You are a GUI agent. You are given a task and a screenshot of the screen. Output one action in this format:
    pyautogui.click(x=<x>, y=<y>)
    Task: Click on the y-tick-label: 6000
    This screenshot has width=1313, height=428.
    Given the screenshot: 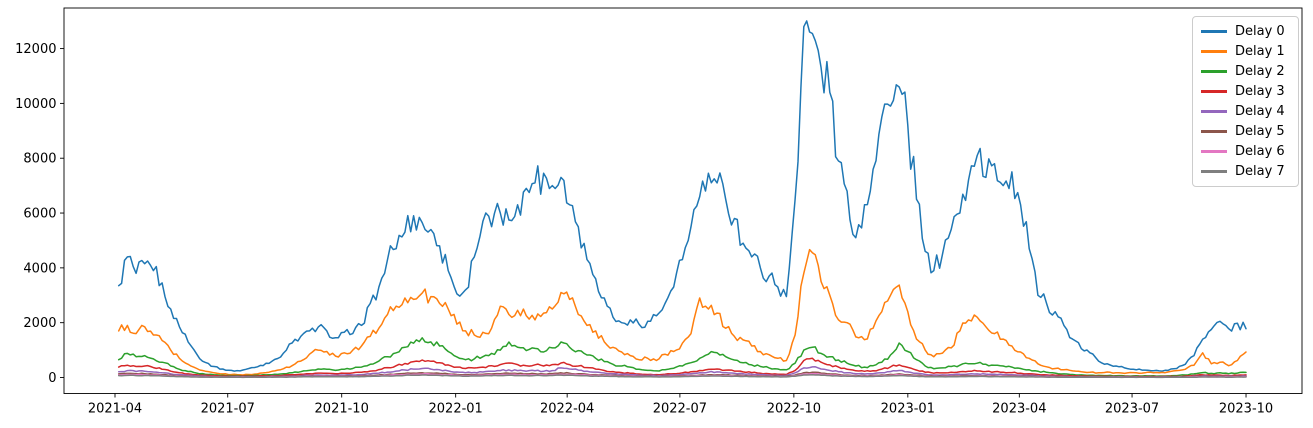 What is the action you would take?
    pyautogui.click(x=39, y=214)
    